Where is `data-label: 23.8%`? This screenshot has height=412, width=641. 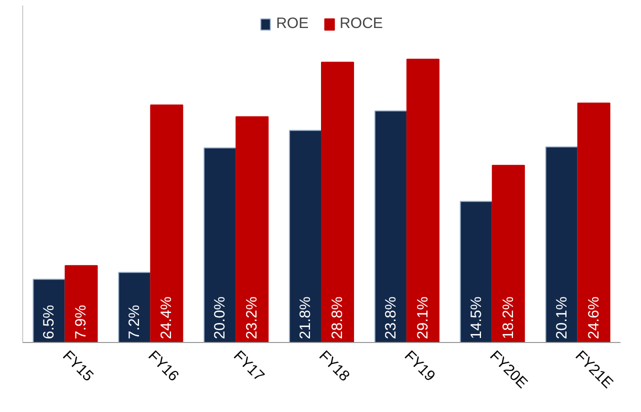
data-label: 23.8% is located at coordinates (391, 318).